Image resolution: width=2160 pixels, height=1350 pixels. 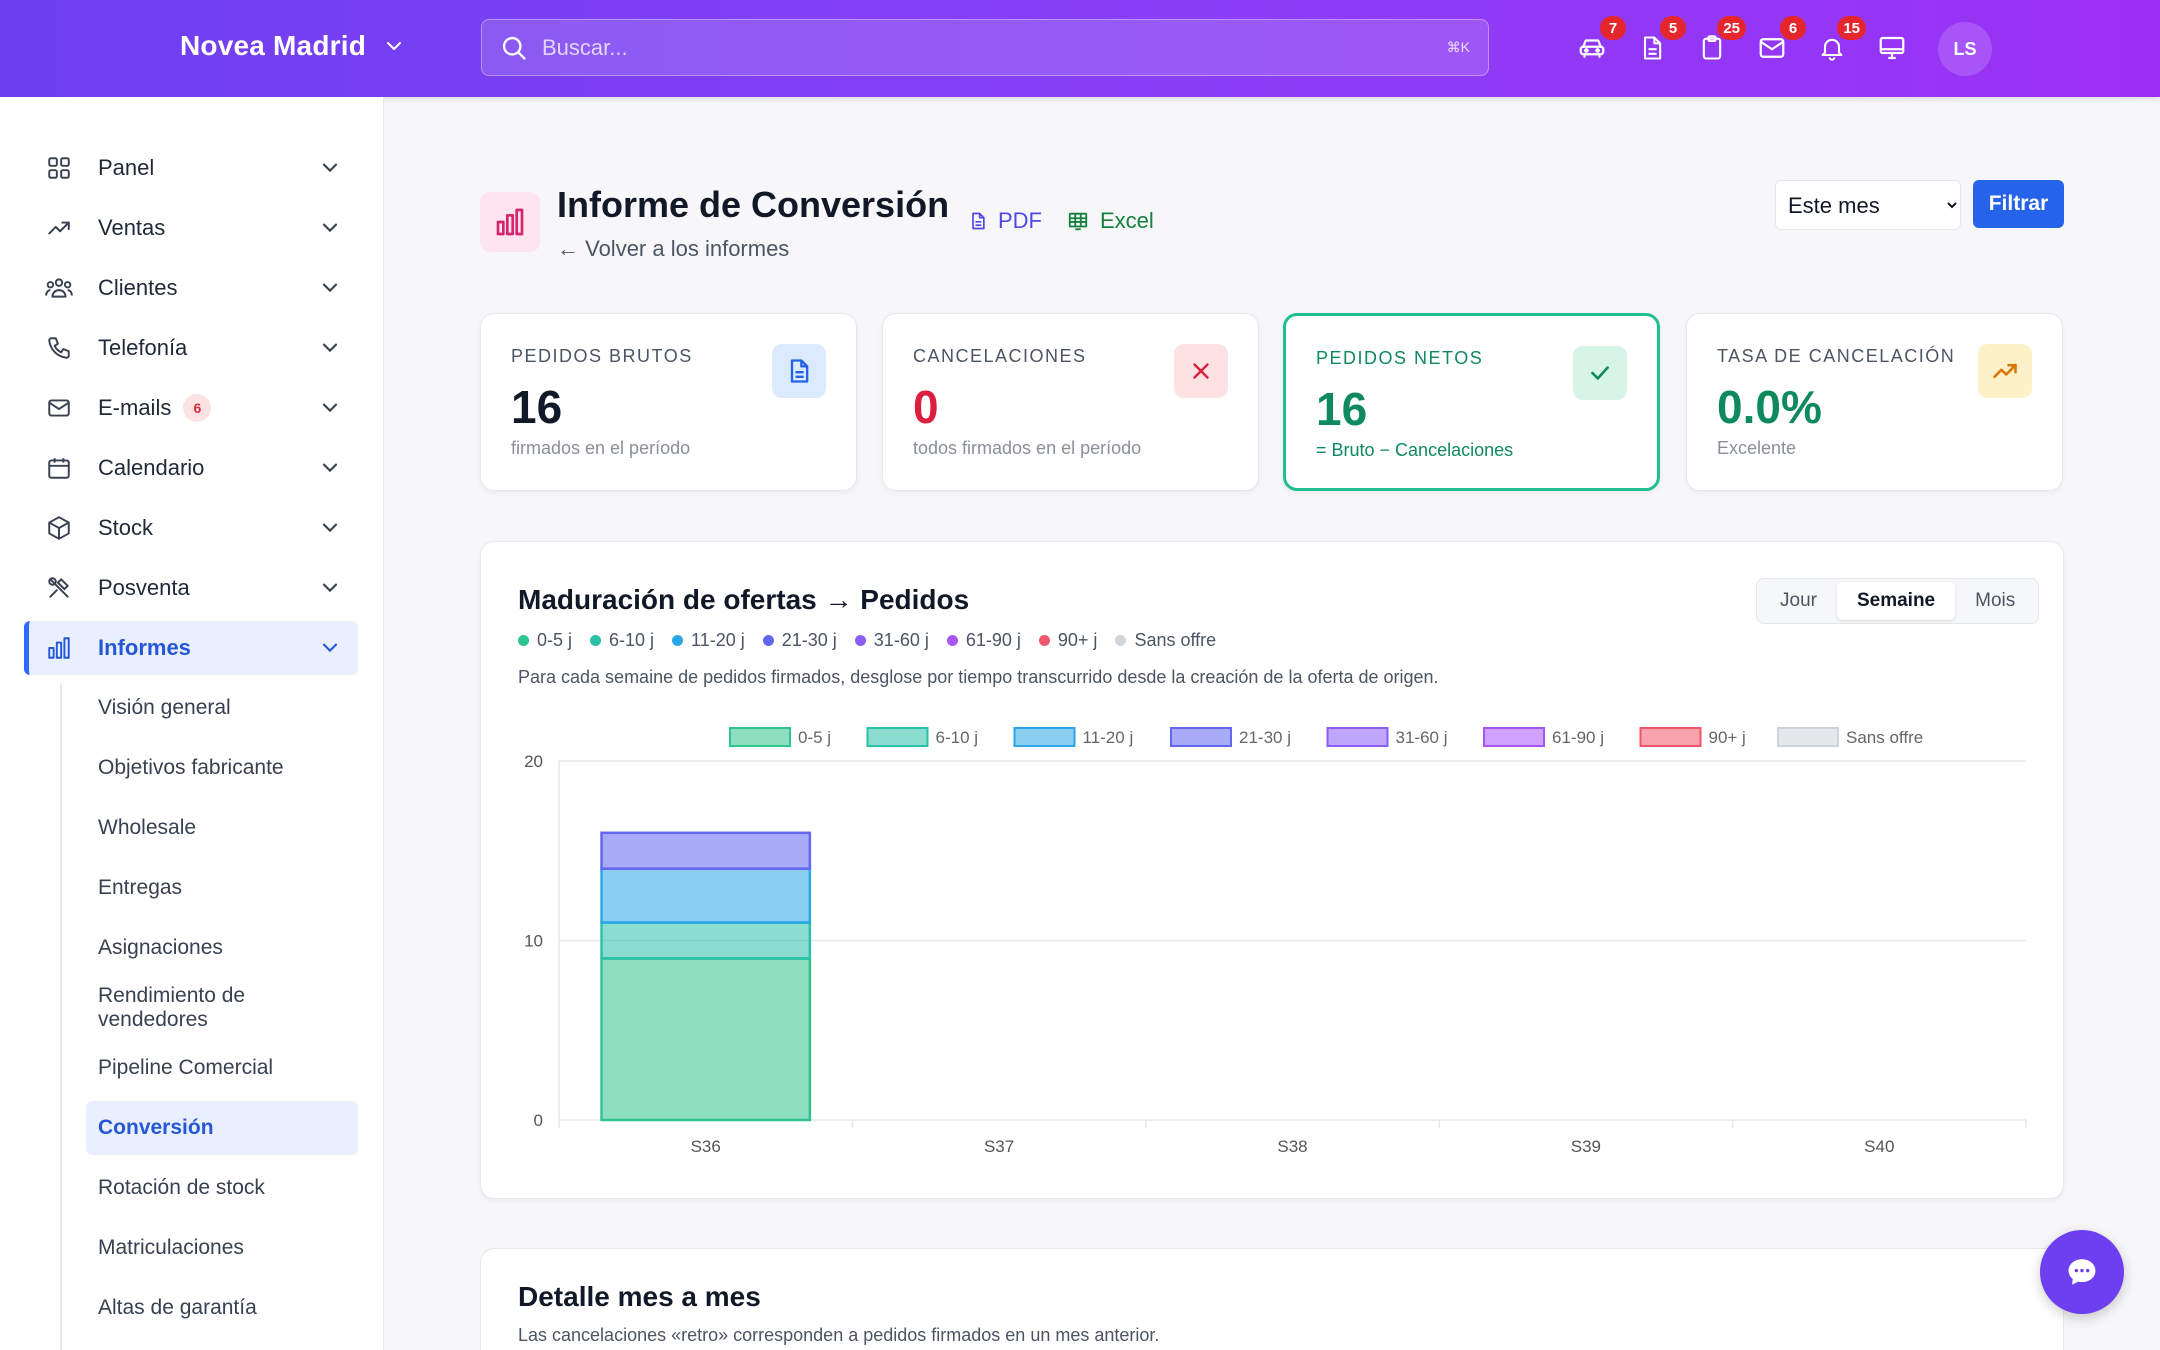 What do you see at coordinates (151, 467) in the screenshot?
I see `sidebar-item-label: Calendario` at bounding box center [151, 467].